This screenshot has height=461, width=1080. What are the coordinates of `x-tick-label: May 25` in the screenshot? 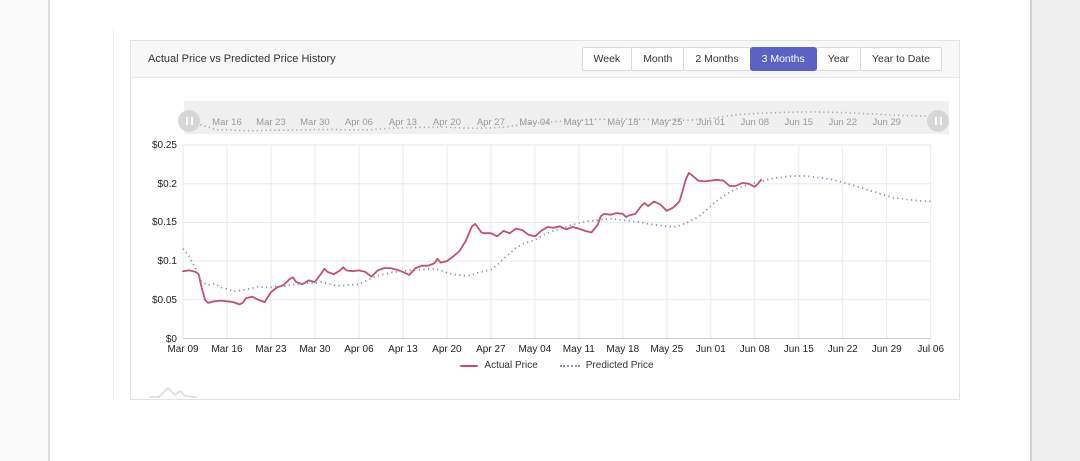 It's located at (667, 349).